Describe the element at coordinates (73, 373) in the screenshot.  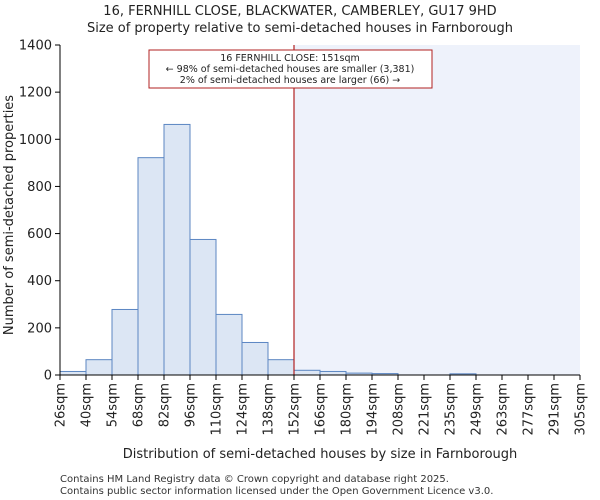
I see `bar-26sqm` at that location.